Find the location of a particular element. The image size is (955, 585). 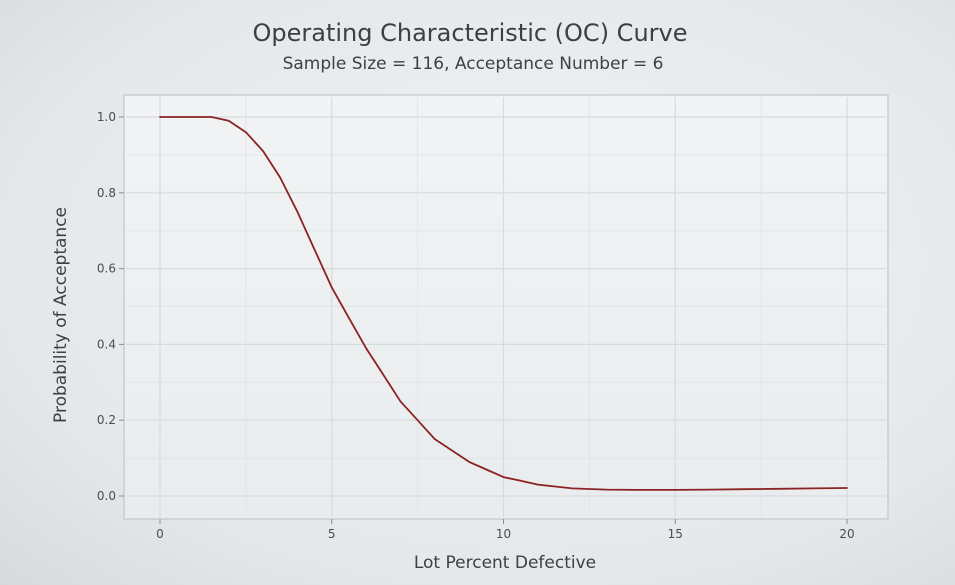

x-tick-label: 10 is located at coordinates (503, 534).